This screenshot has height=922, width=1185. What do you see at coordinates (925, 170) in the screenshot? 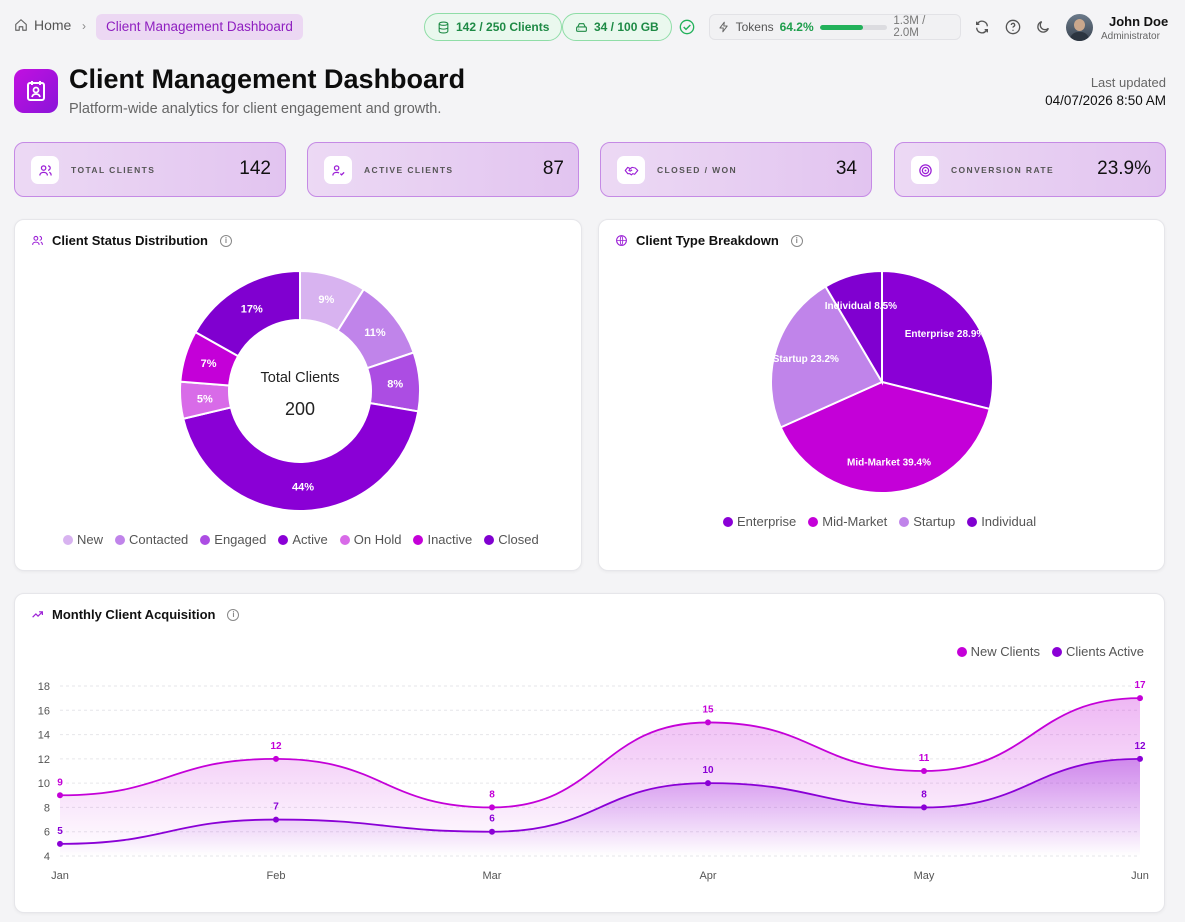
I see `target-icon` at bounding box center [925, 170].